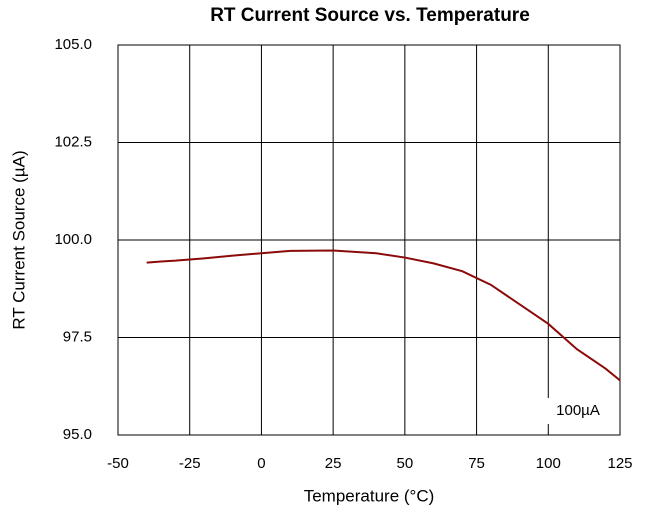  What do you see at coordinates (118, 463) in the screenshot?
I see `x-tick-label: -50` at bounding box center [118, 463].